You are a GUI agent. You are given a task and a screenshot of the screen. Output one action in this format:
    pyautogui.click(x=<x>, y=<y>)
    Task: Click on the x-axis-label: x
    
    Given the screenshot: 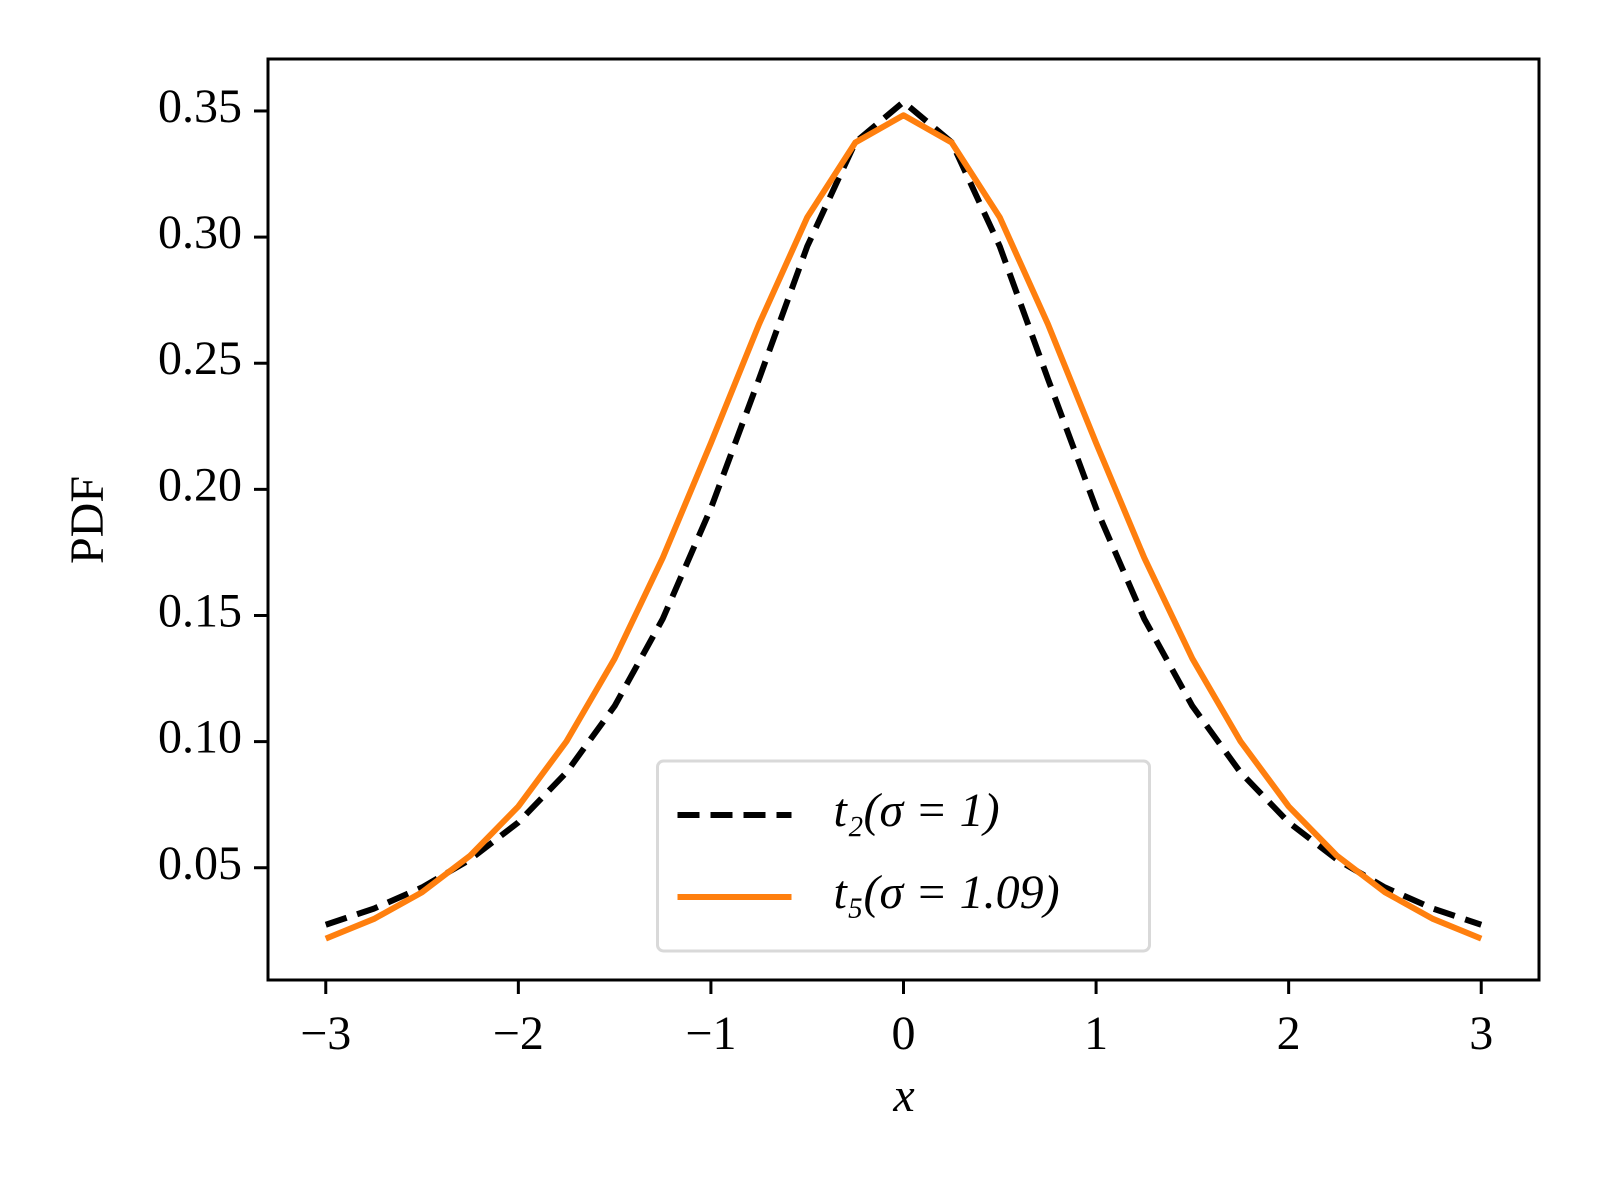 What is the action you would take?
    pyautogui.click(x=903, y=1095)
    